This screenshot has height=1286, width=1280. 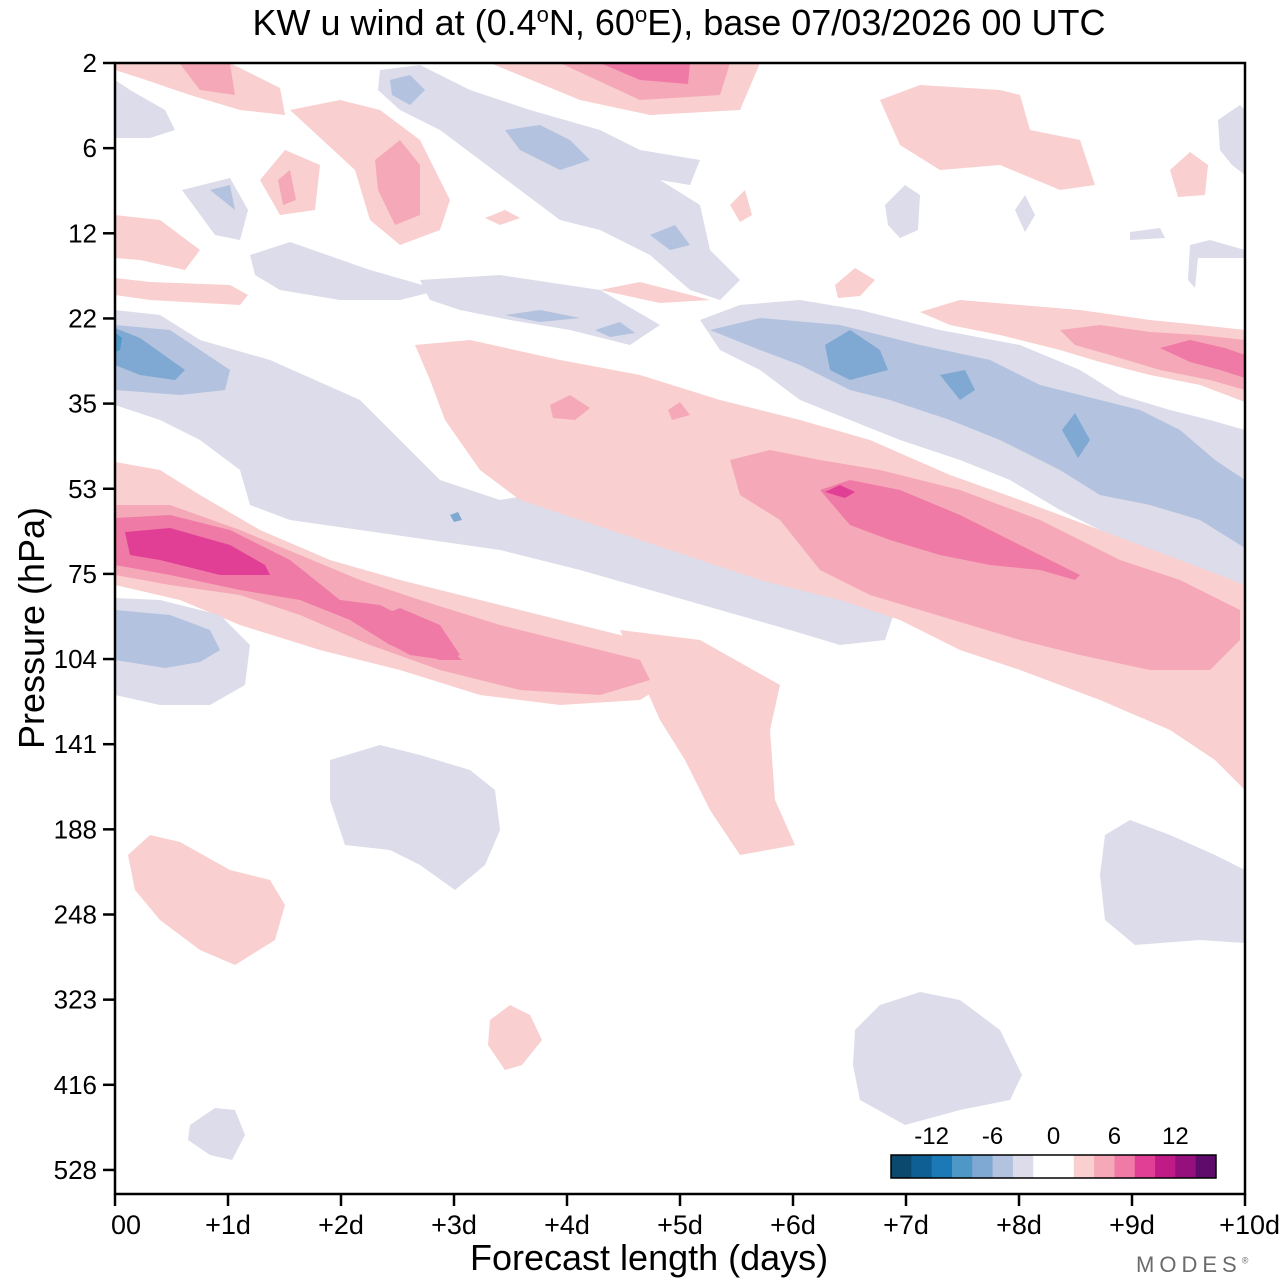 I want to click on contour-neg2-lower-mid, so click(x=415, y=817).